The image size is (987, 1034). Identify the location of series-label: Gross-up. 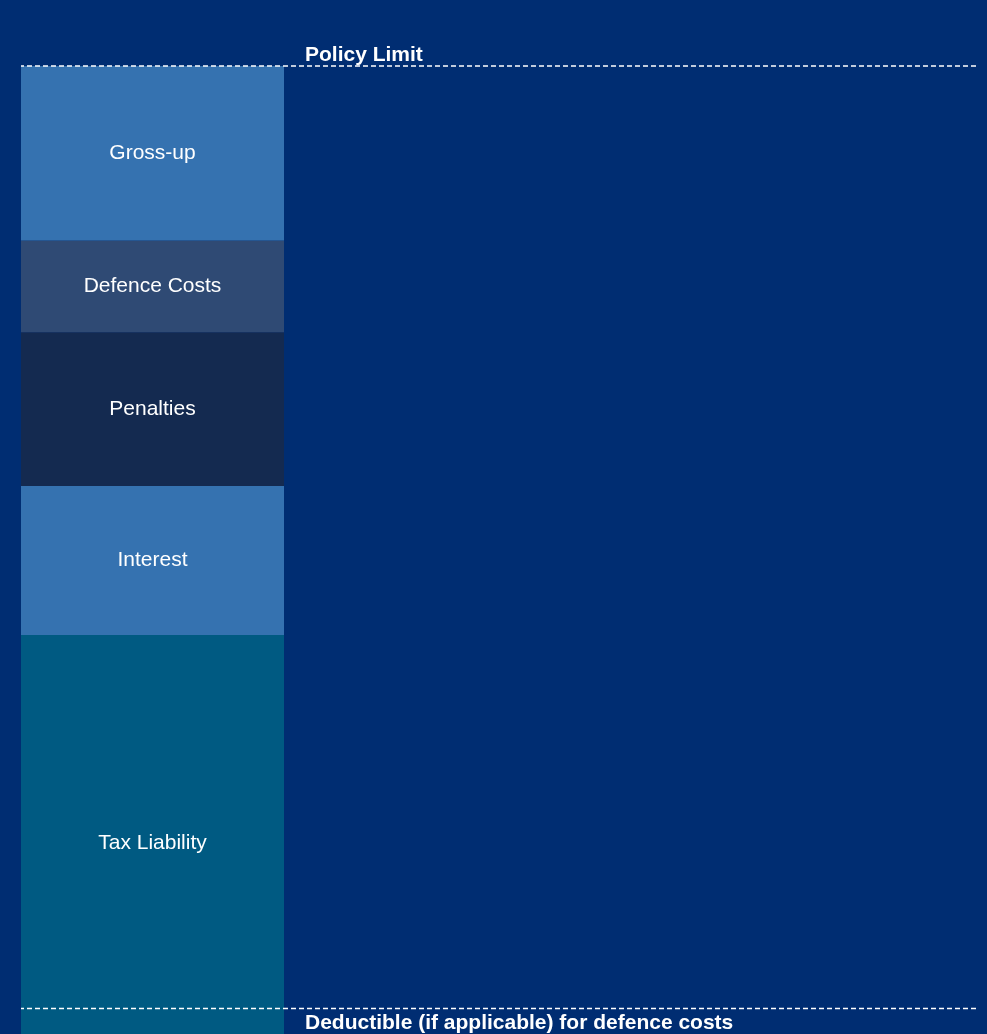
(152, 152).